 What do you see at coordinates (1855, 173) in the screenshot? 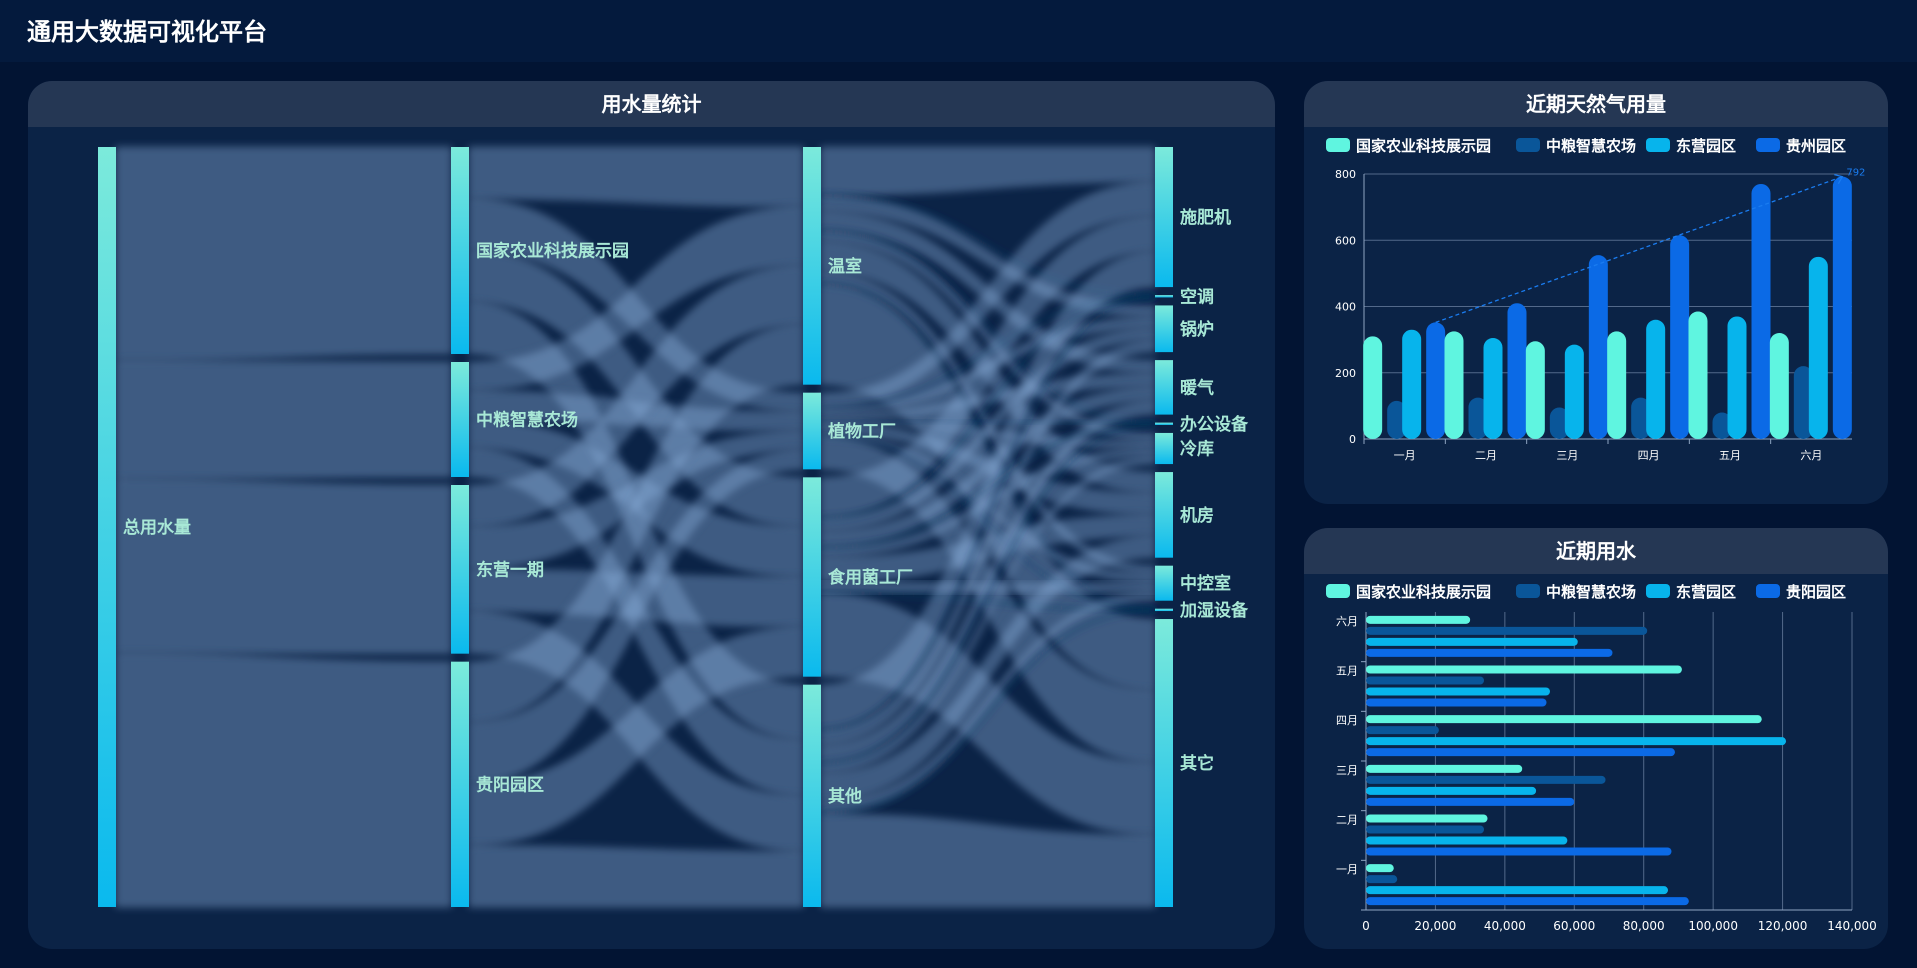
I see `trend-label: 792` at bounding box center [1855, 173].